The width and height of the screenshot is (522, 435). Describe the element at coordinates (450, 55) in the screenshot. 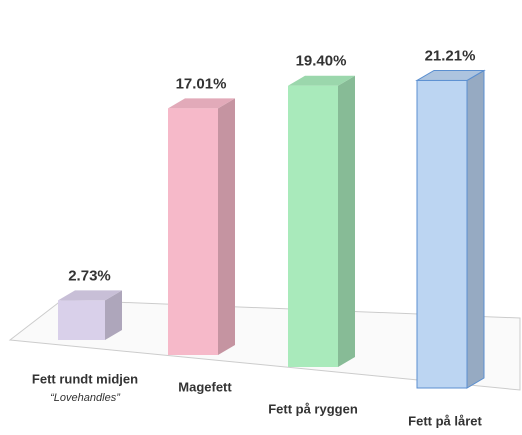

I see `value-label: 21.21%` at that location.